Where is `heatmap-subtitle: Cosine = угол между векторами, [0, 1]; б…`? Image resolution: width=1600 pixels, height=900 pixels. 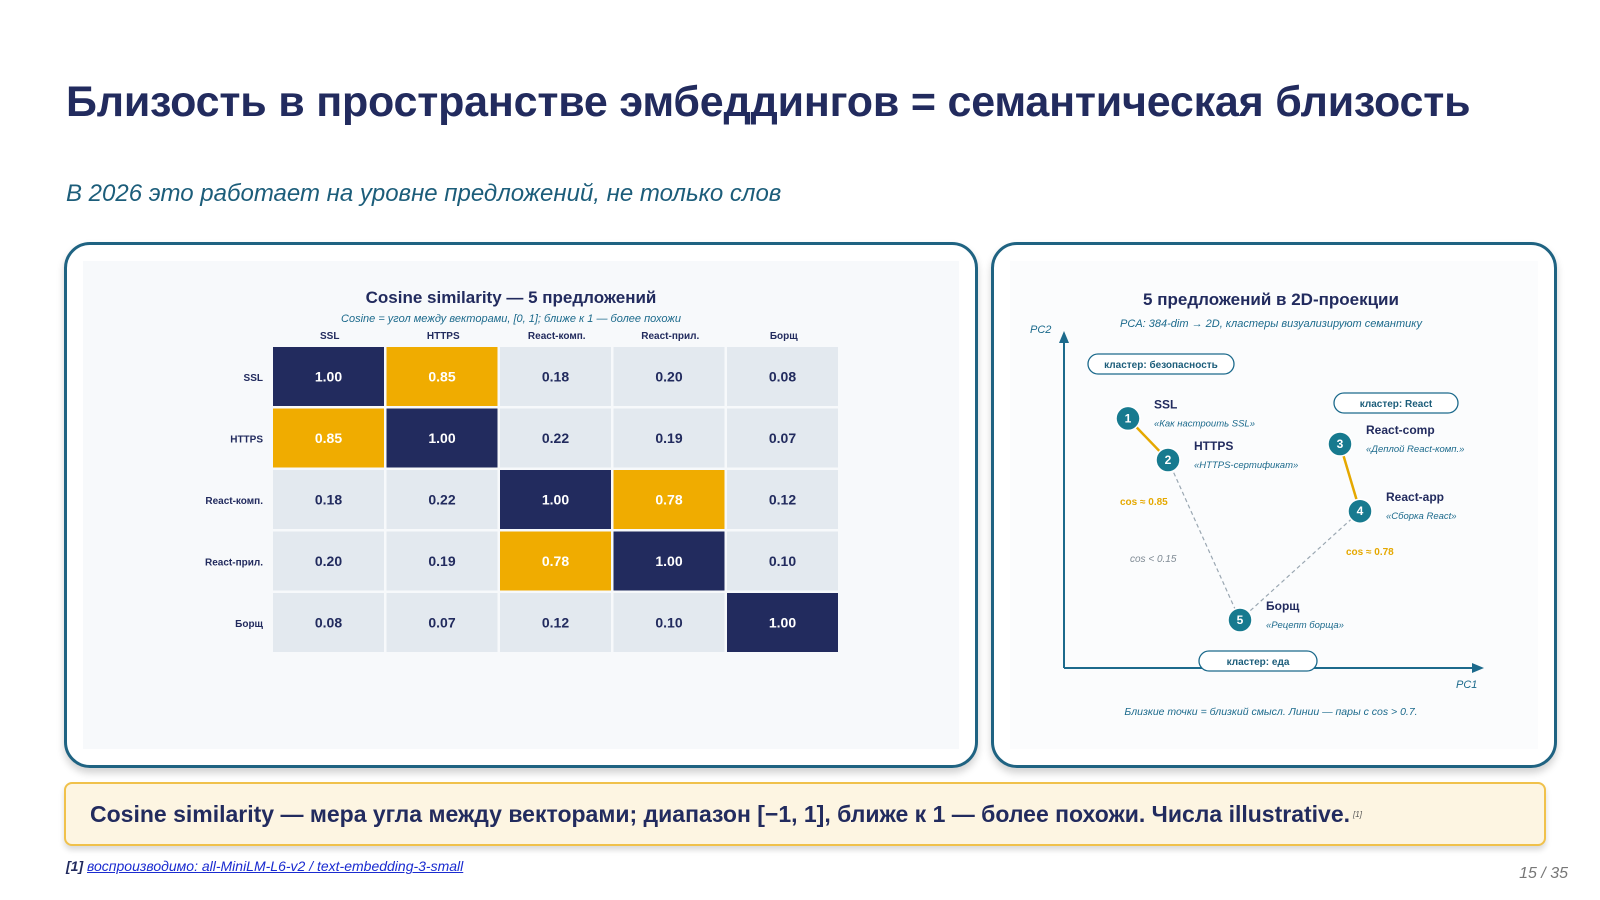
heatmap-subtitle: Cosine = угол между векторами, [0, 1]; б… is located at coordinates (511, 319).